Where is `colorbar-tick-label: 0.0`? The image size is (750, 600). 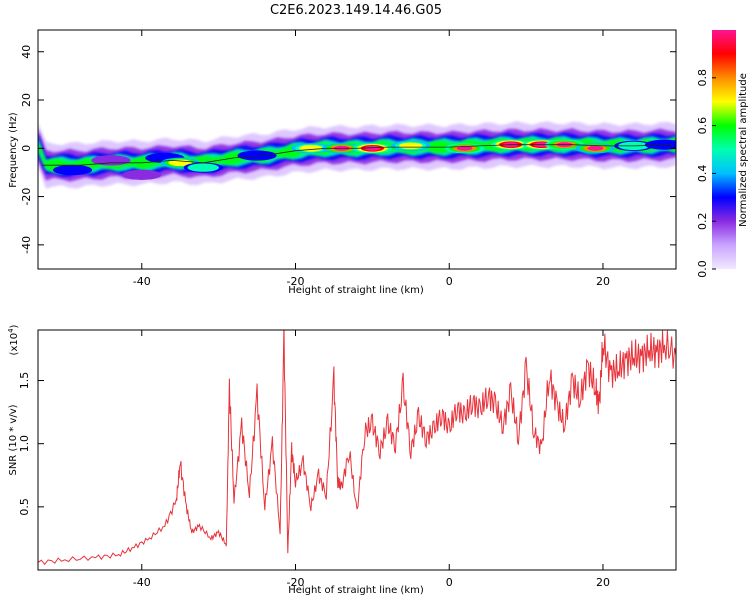
colorbar-tick-label: 0.0 is located at coordinates (702, 269).